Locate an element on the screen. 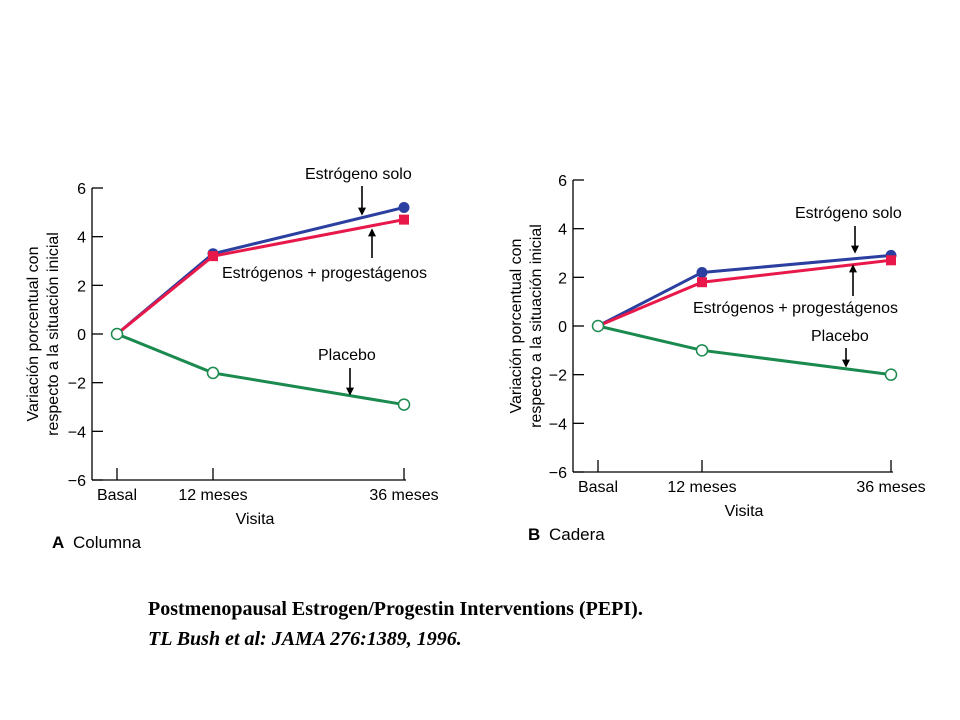 The height and width of the screenshot is (720, 960). panel-title: Cadera is located at coordinates (577, 534).